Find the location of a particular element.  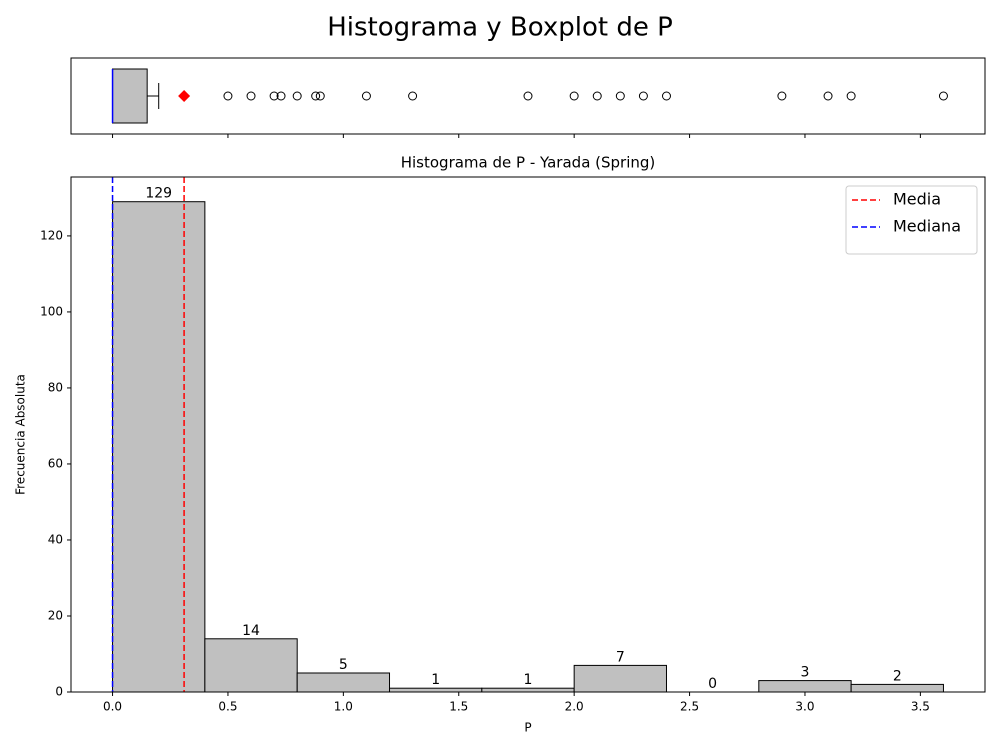

box is located at coordinates (130, 96).